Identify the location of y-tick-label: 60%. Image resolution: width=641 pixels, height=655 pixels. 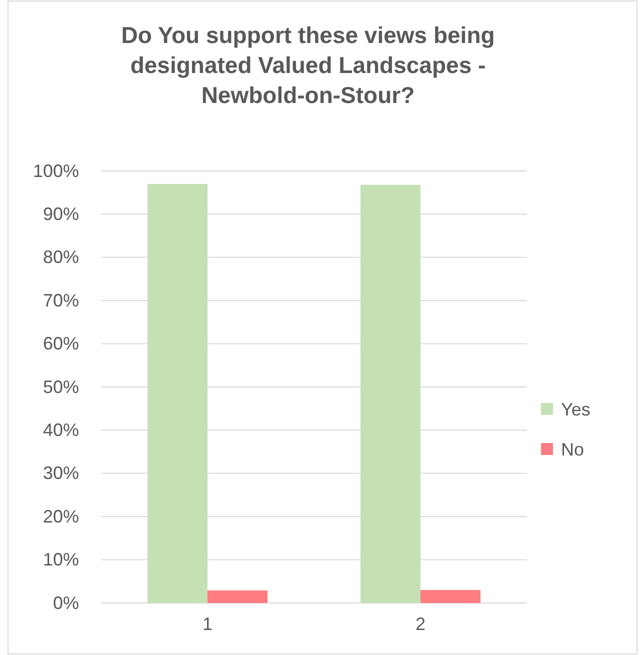
(60, 344).